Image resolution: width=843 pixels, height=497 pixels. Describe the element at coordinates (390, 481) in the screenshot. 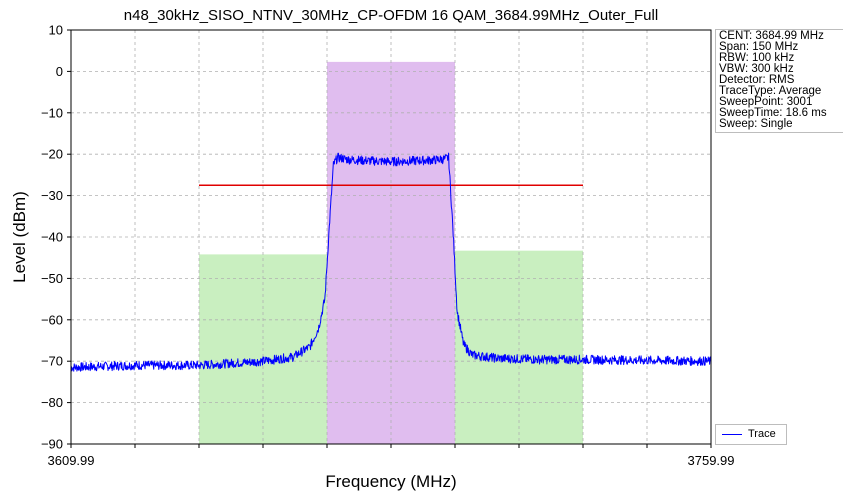

I see `x-axis-label: Frequency (MHz)` at that location.